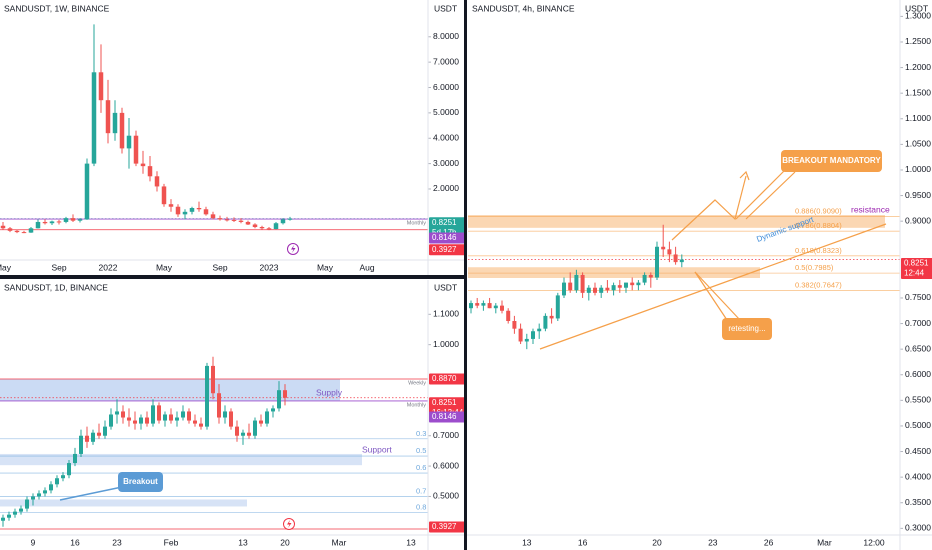  I want to click on y-tick-label: 0.3500, so click(918, 502).